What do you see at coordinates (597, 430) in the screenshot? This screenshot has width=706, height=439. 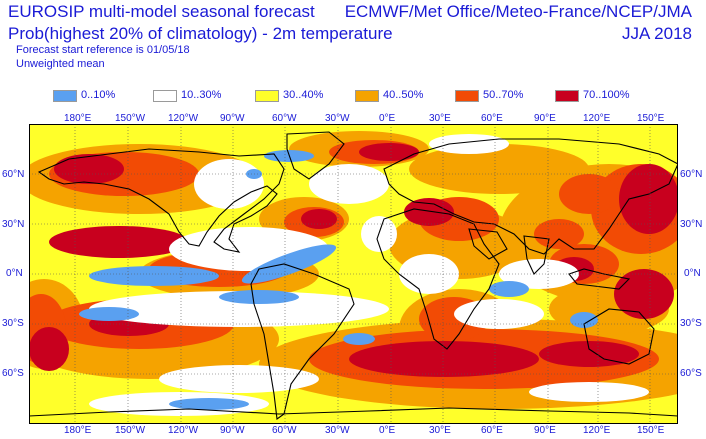 I see `lon-label-bottom-120e: 120°E` at bounding box center [597, 430].